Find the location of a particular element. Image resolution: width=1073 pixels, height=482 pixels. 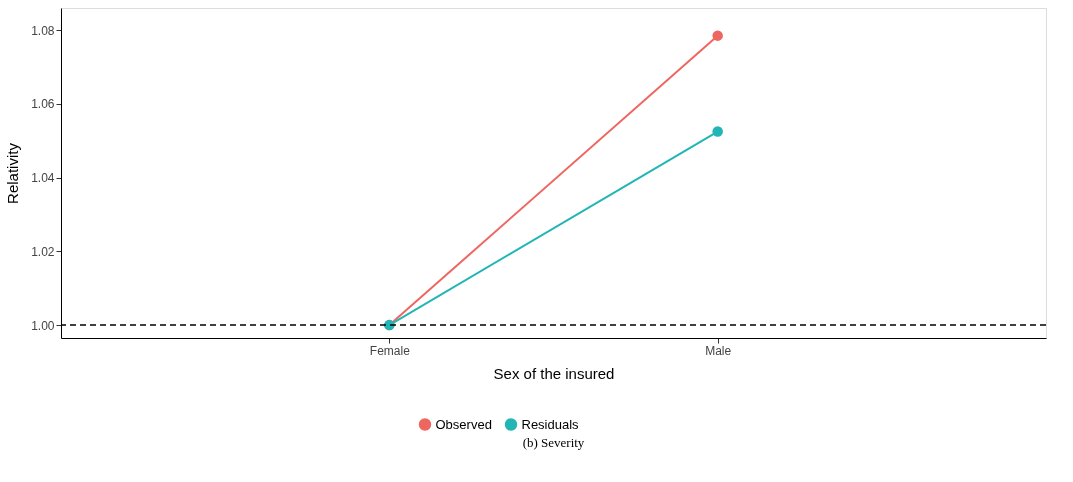

legend-label: Residuals is located at coordinates (550, 424).